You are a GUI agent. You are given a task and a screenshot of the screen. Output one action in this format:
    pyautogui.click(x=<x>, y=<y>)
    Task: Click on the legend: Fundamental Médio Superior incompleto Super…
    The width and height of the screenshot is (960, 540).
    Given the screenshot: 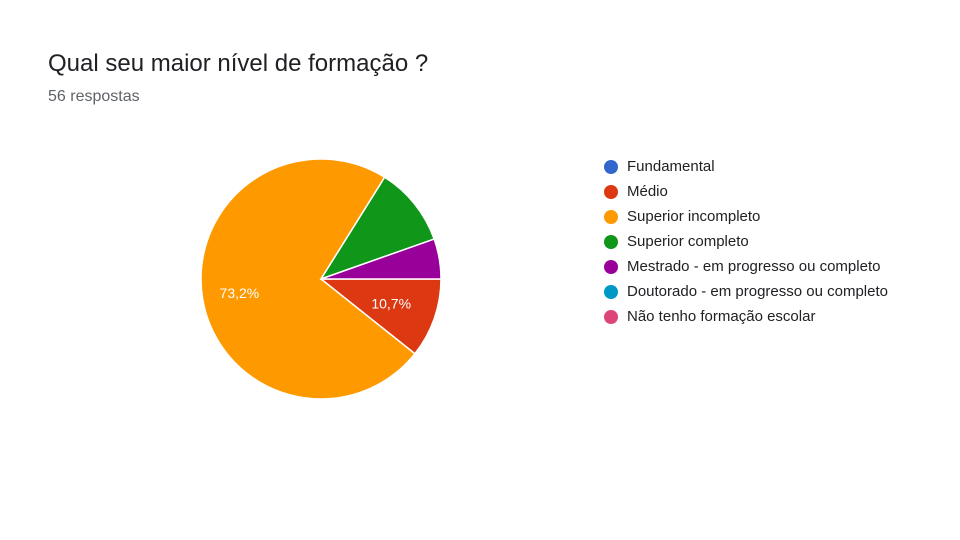 What is the action you would take?
    pyautogui.click(x=769, y=244)
    